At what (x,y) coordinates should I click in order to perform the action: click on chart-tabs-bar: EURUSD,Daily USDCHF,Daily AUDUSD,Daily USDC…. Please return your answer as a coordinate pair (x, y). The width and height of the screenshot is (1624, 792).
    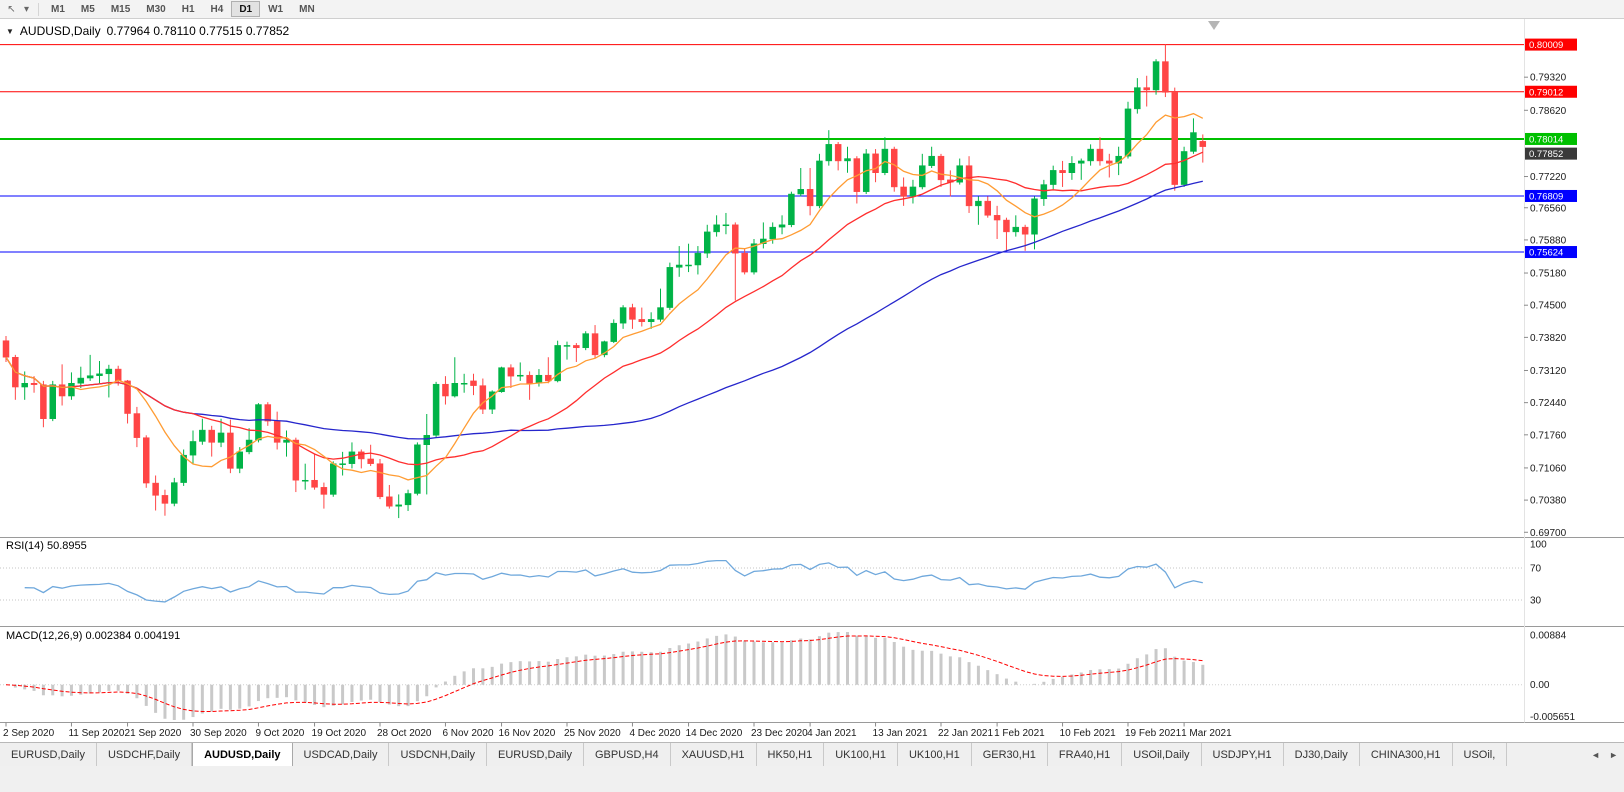
    Looking at the image, I should click on (812, 754).